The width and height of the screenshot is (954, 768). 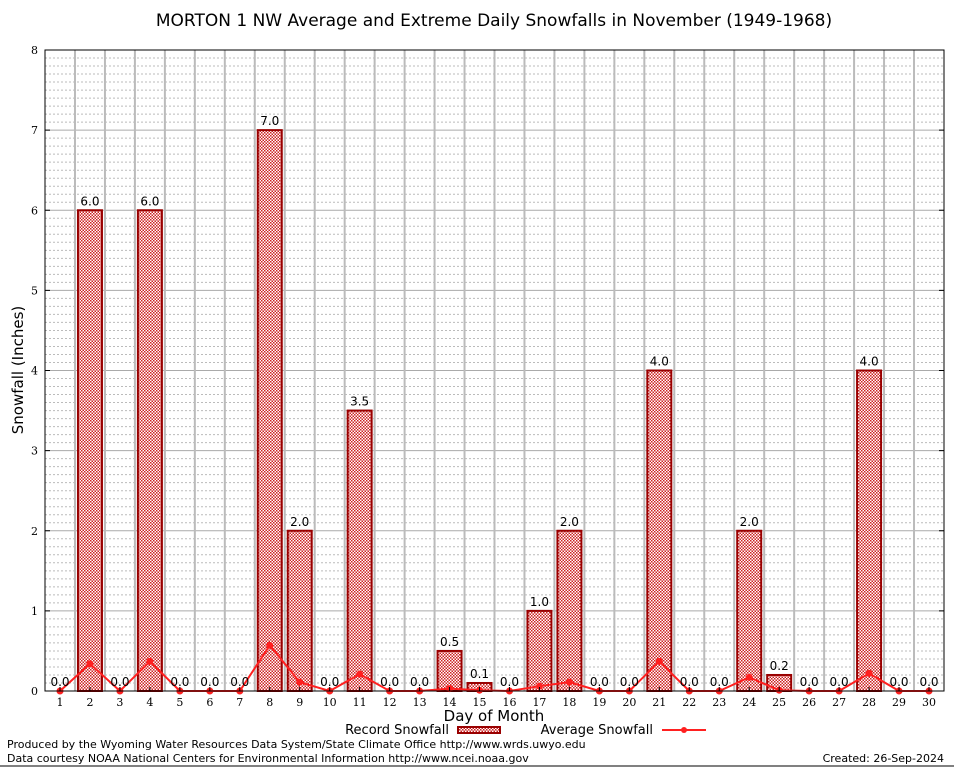 I want to click on y-tick-label: 8, so click(x=34, y=50).